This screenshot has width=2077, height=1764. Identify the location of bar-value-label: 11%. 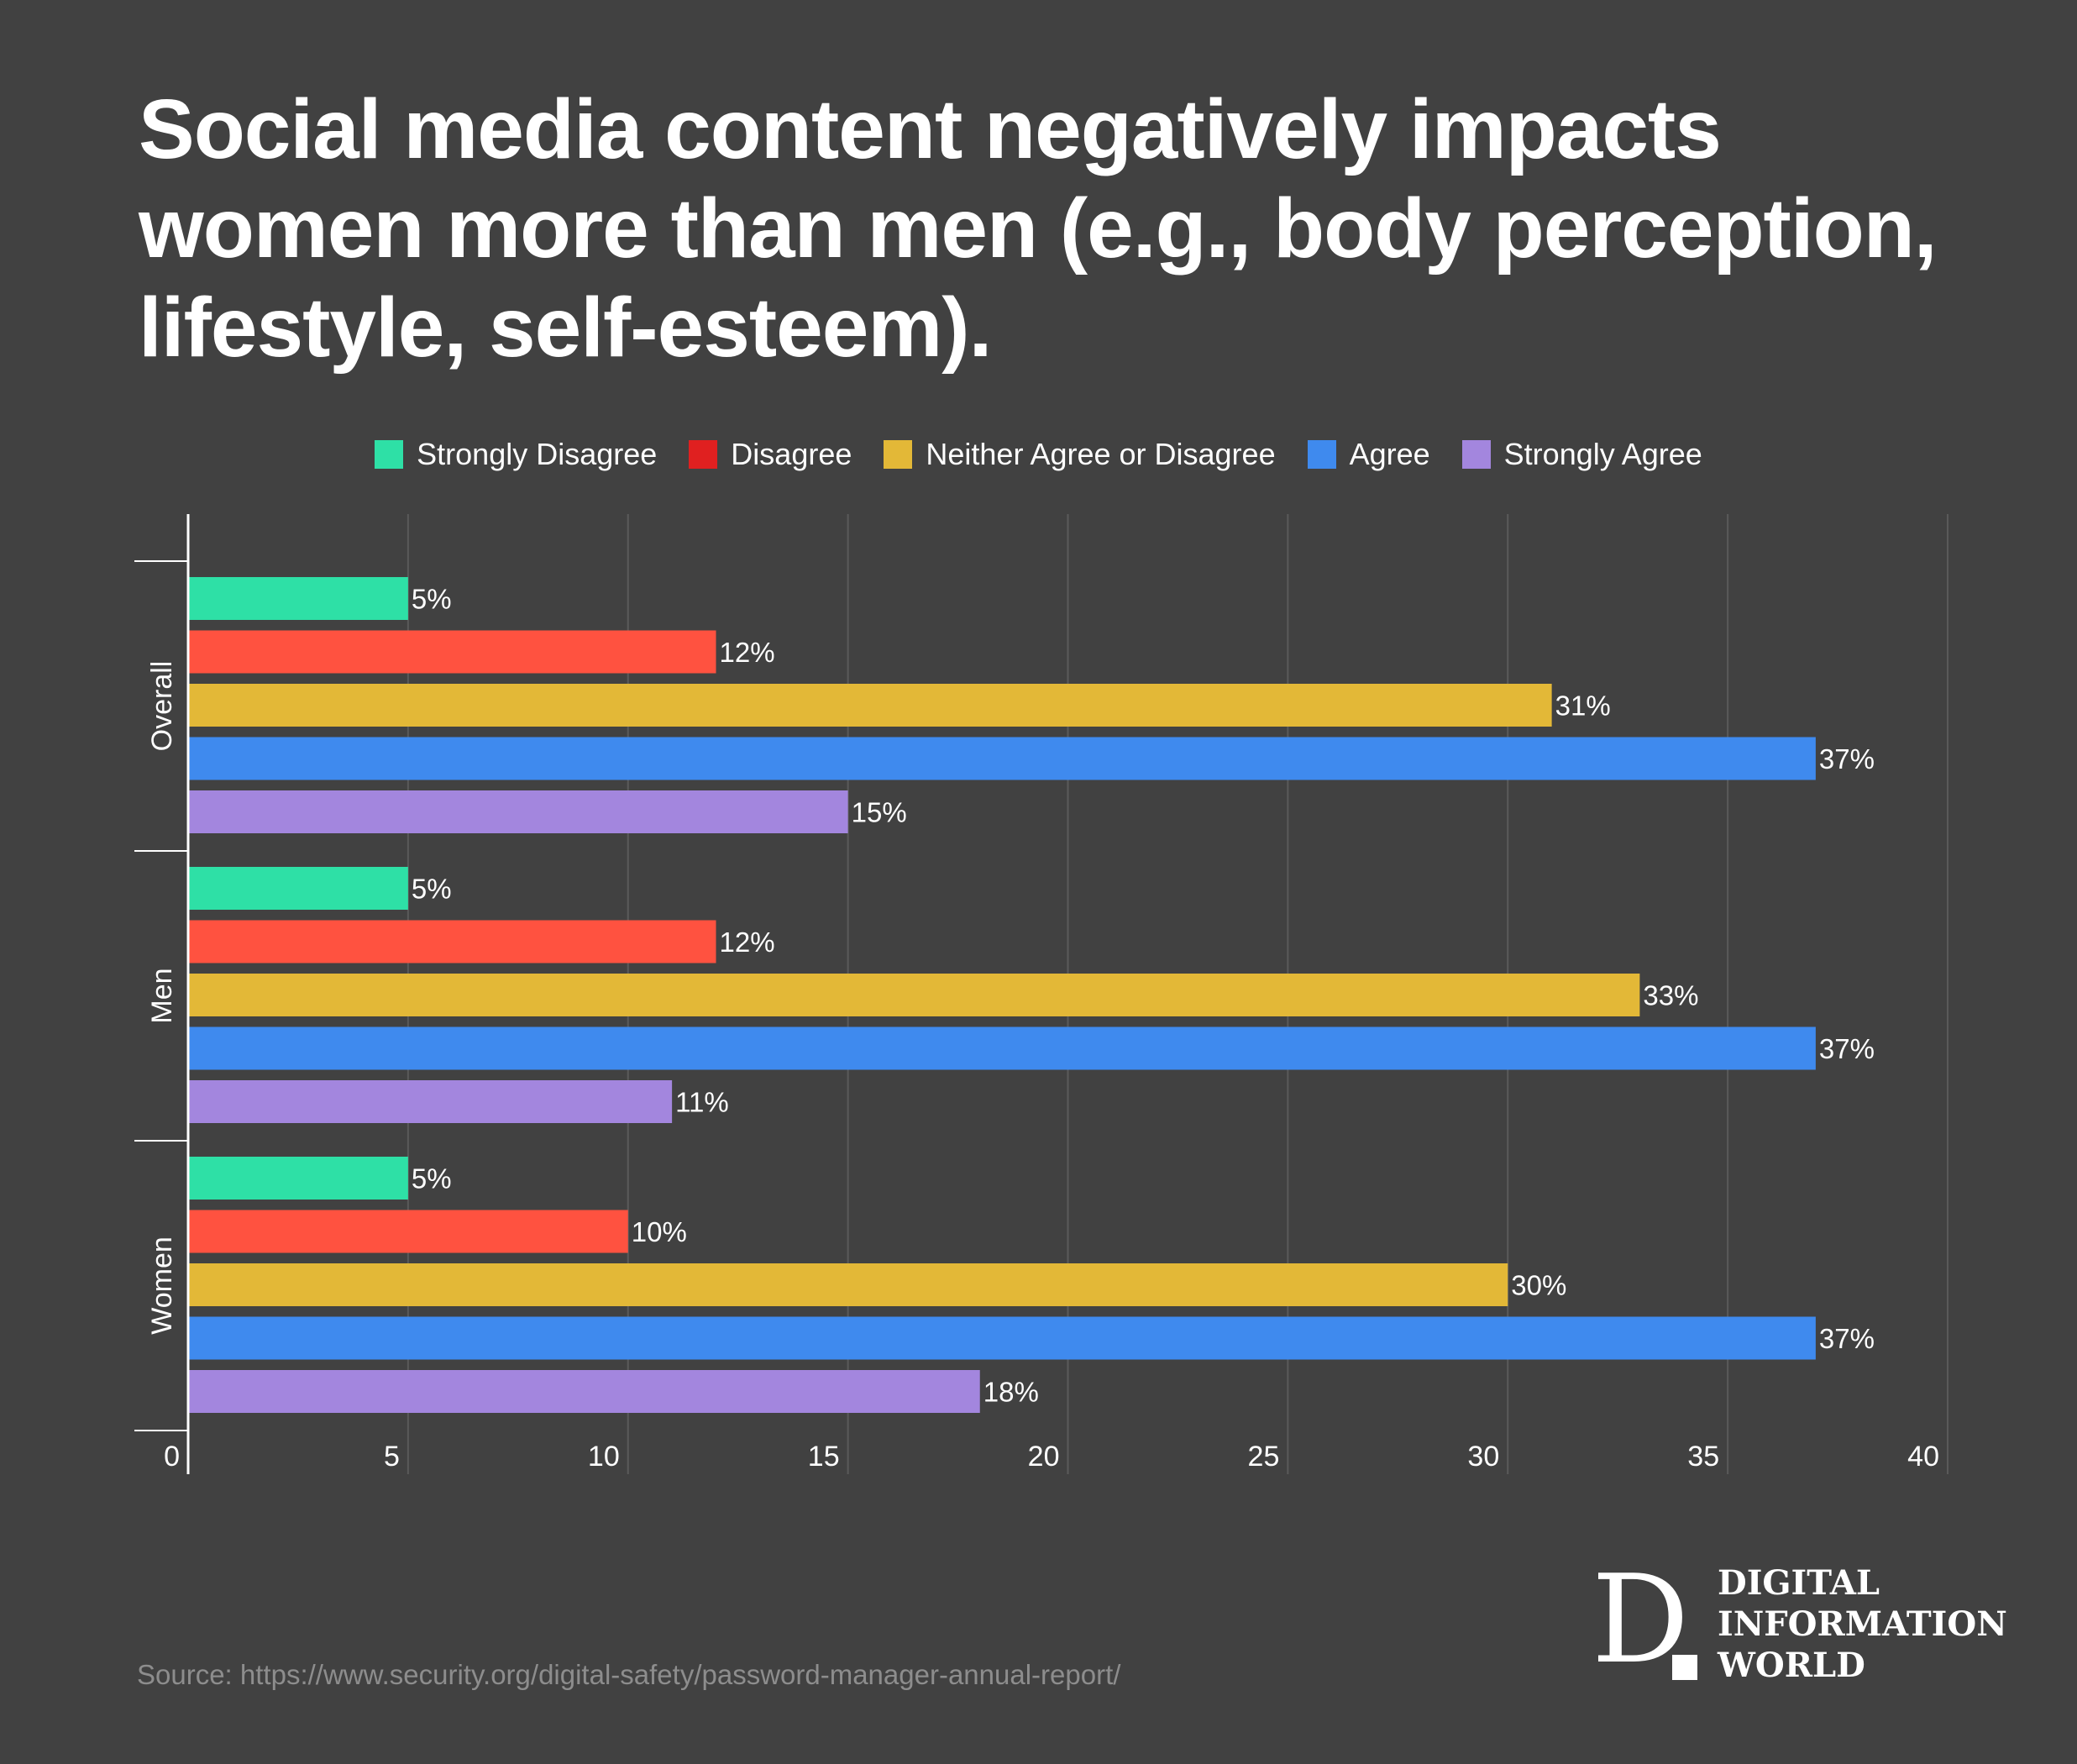
(702, 1102).